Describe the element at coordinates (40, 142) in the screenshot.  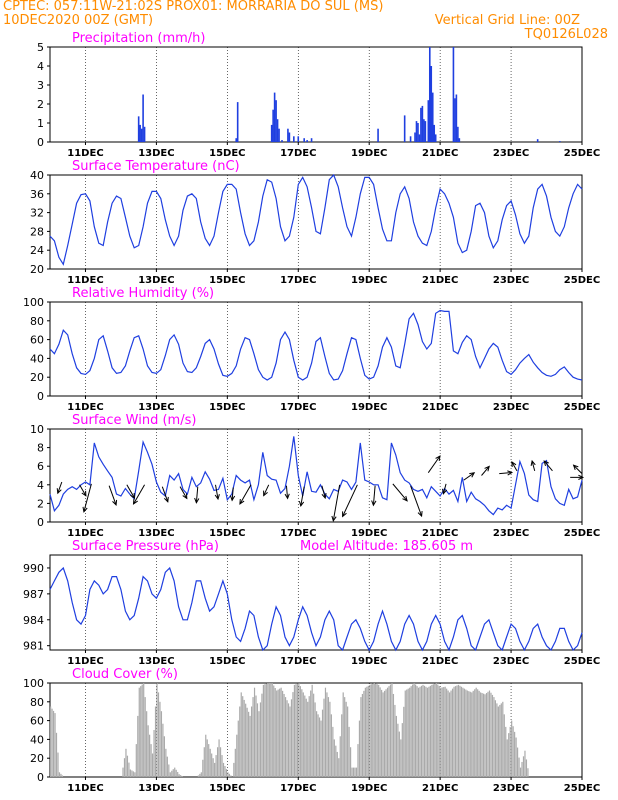
I see `y-tick-label: 0` at that location.